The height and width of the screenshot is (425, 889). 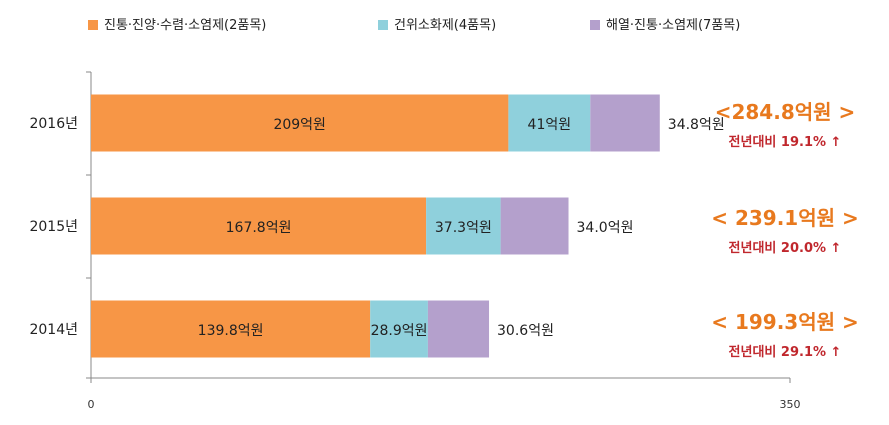 I want to click on data-label: 167.8억원, so click(x=259, y=228).